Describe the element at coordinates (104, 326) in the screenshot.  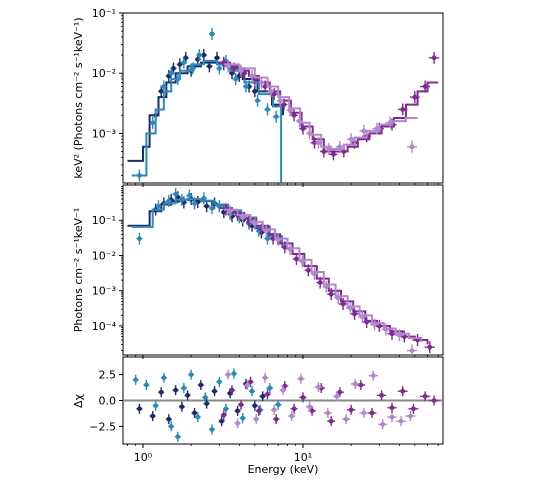
I see `middle-ytick-label-3: 10⁻⁴` at that location.